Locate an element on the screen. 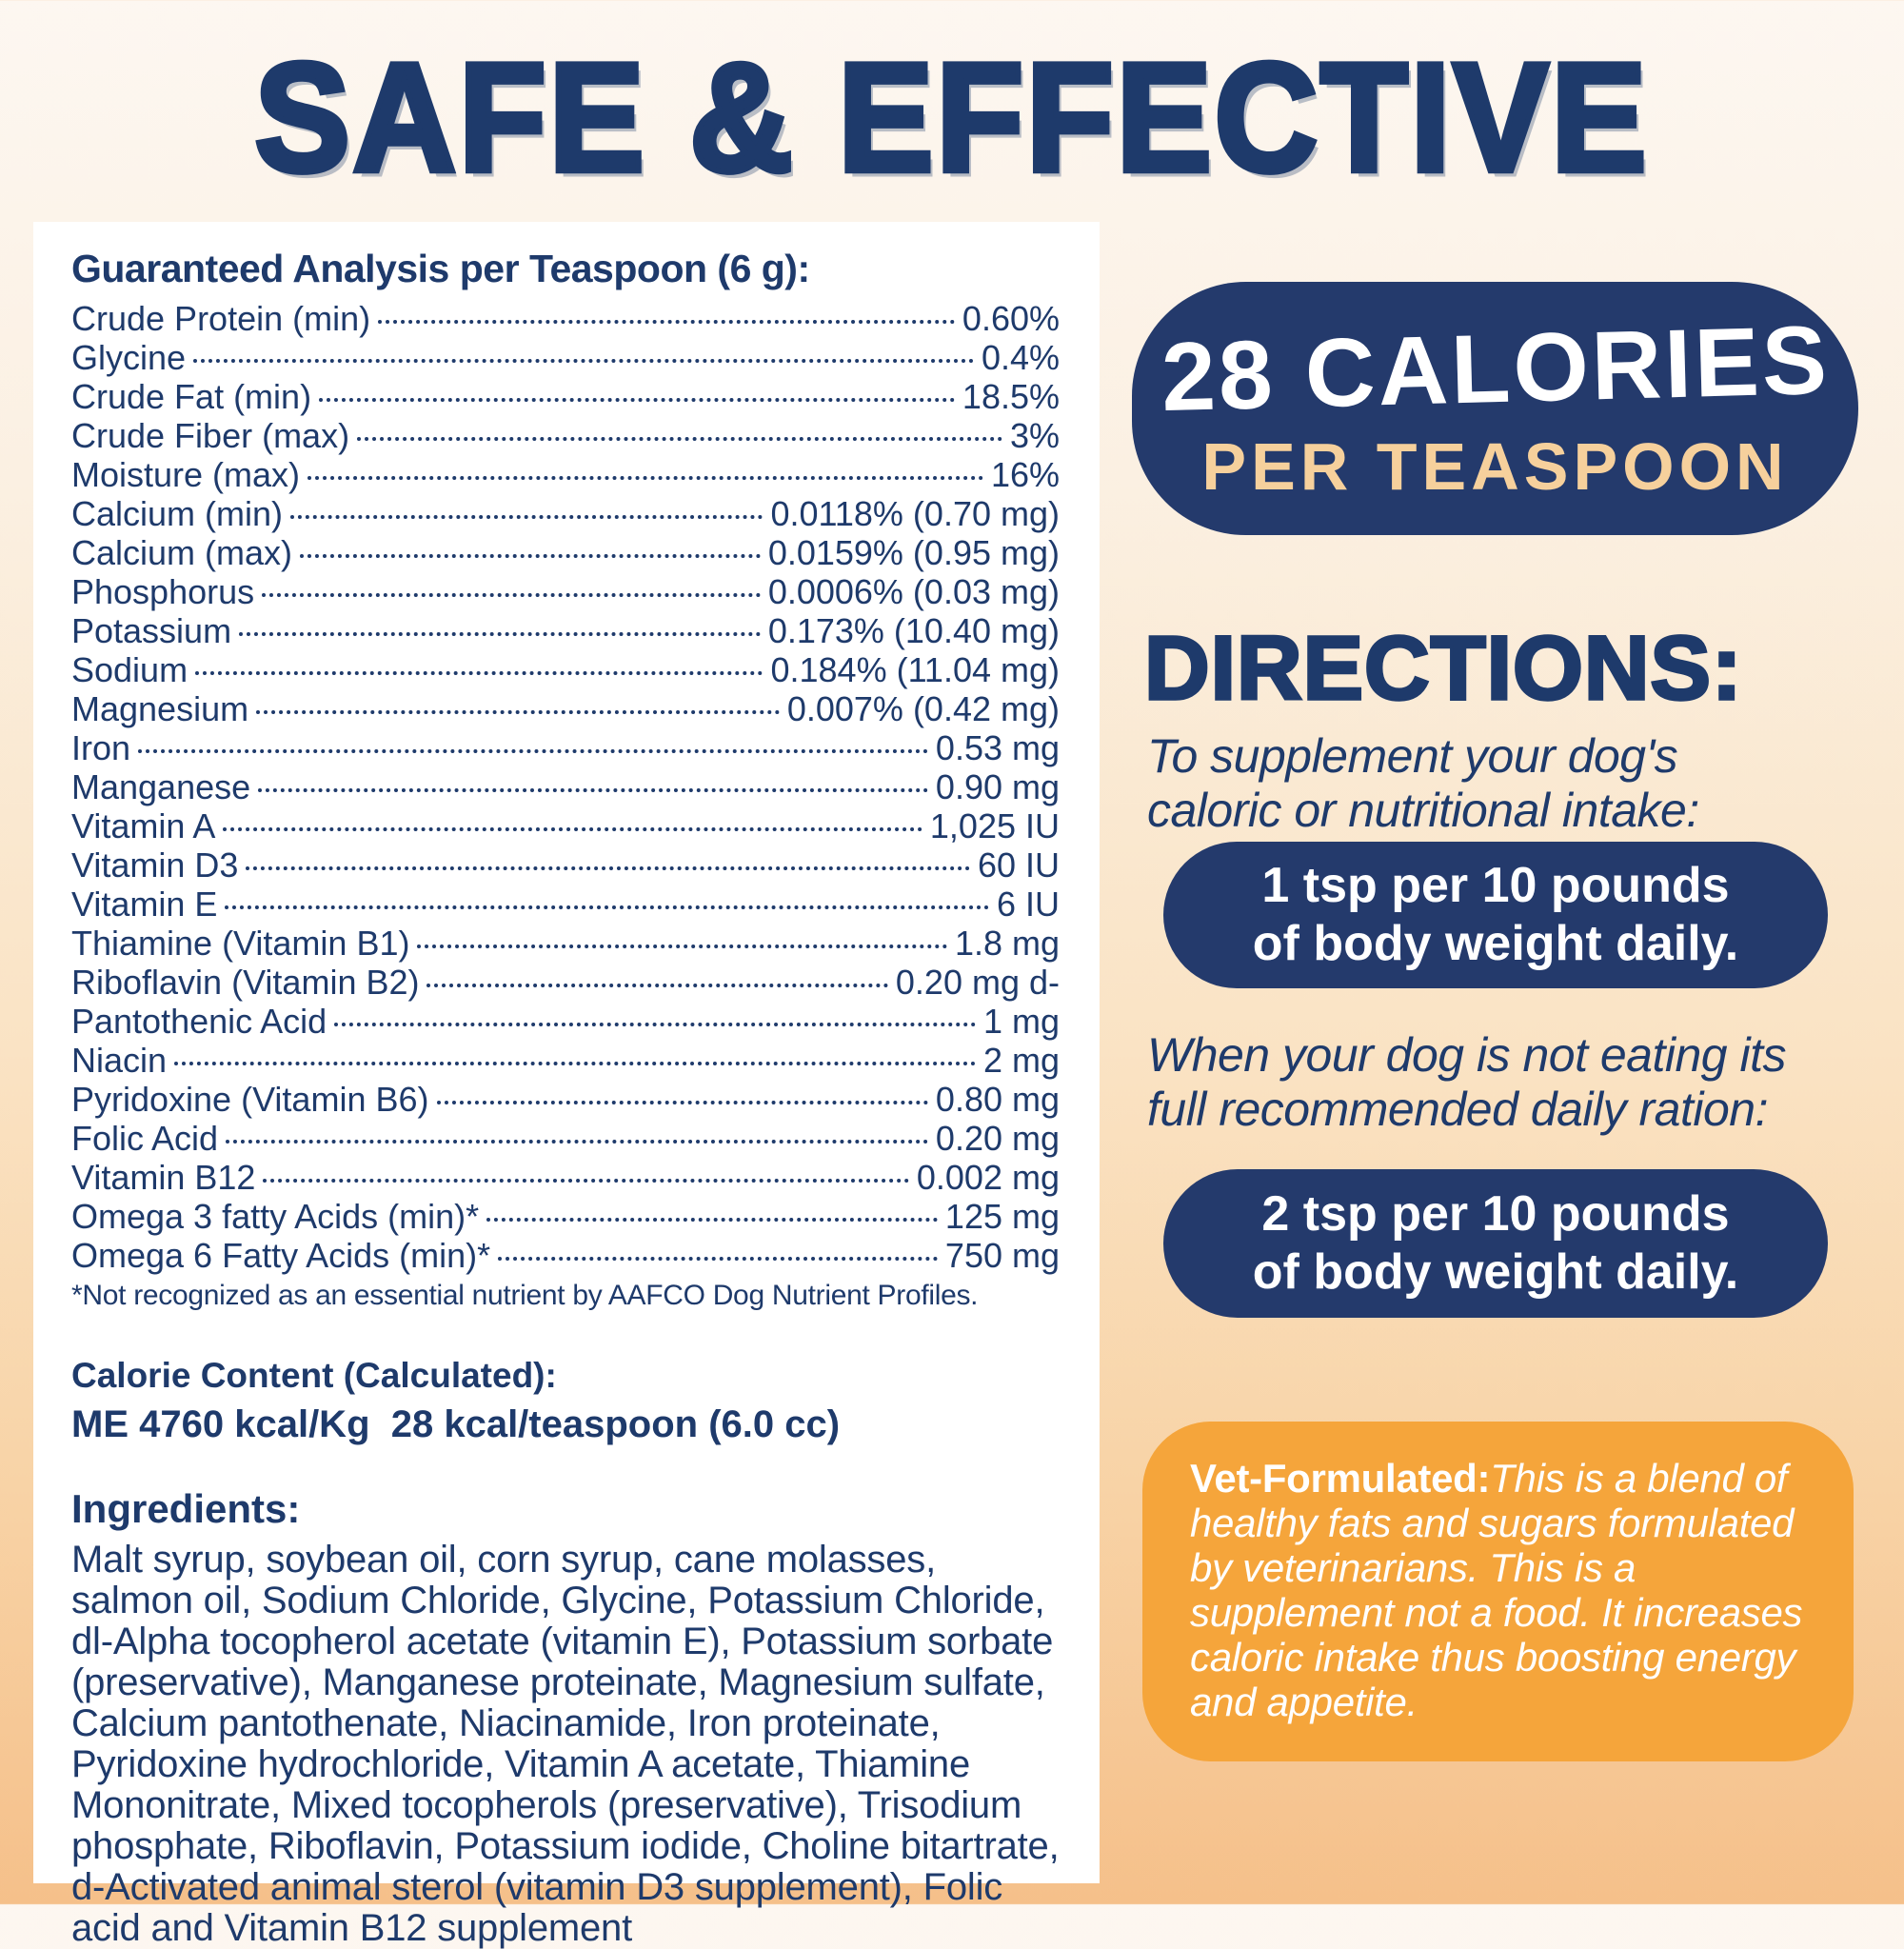  analysis-row: Crude Fat (min) 18.5% is located at coordinates (565, 396).